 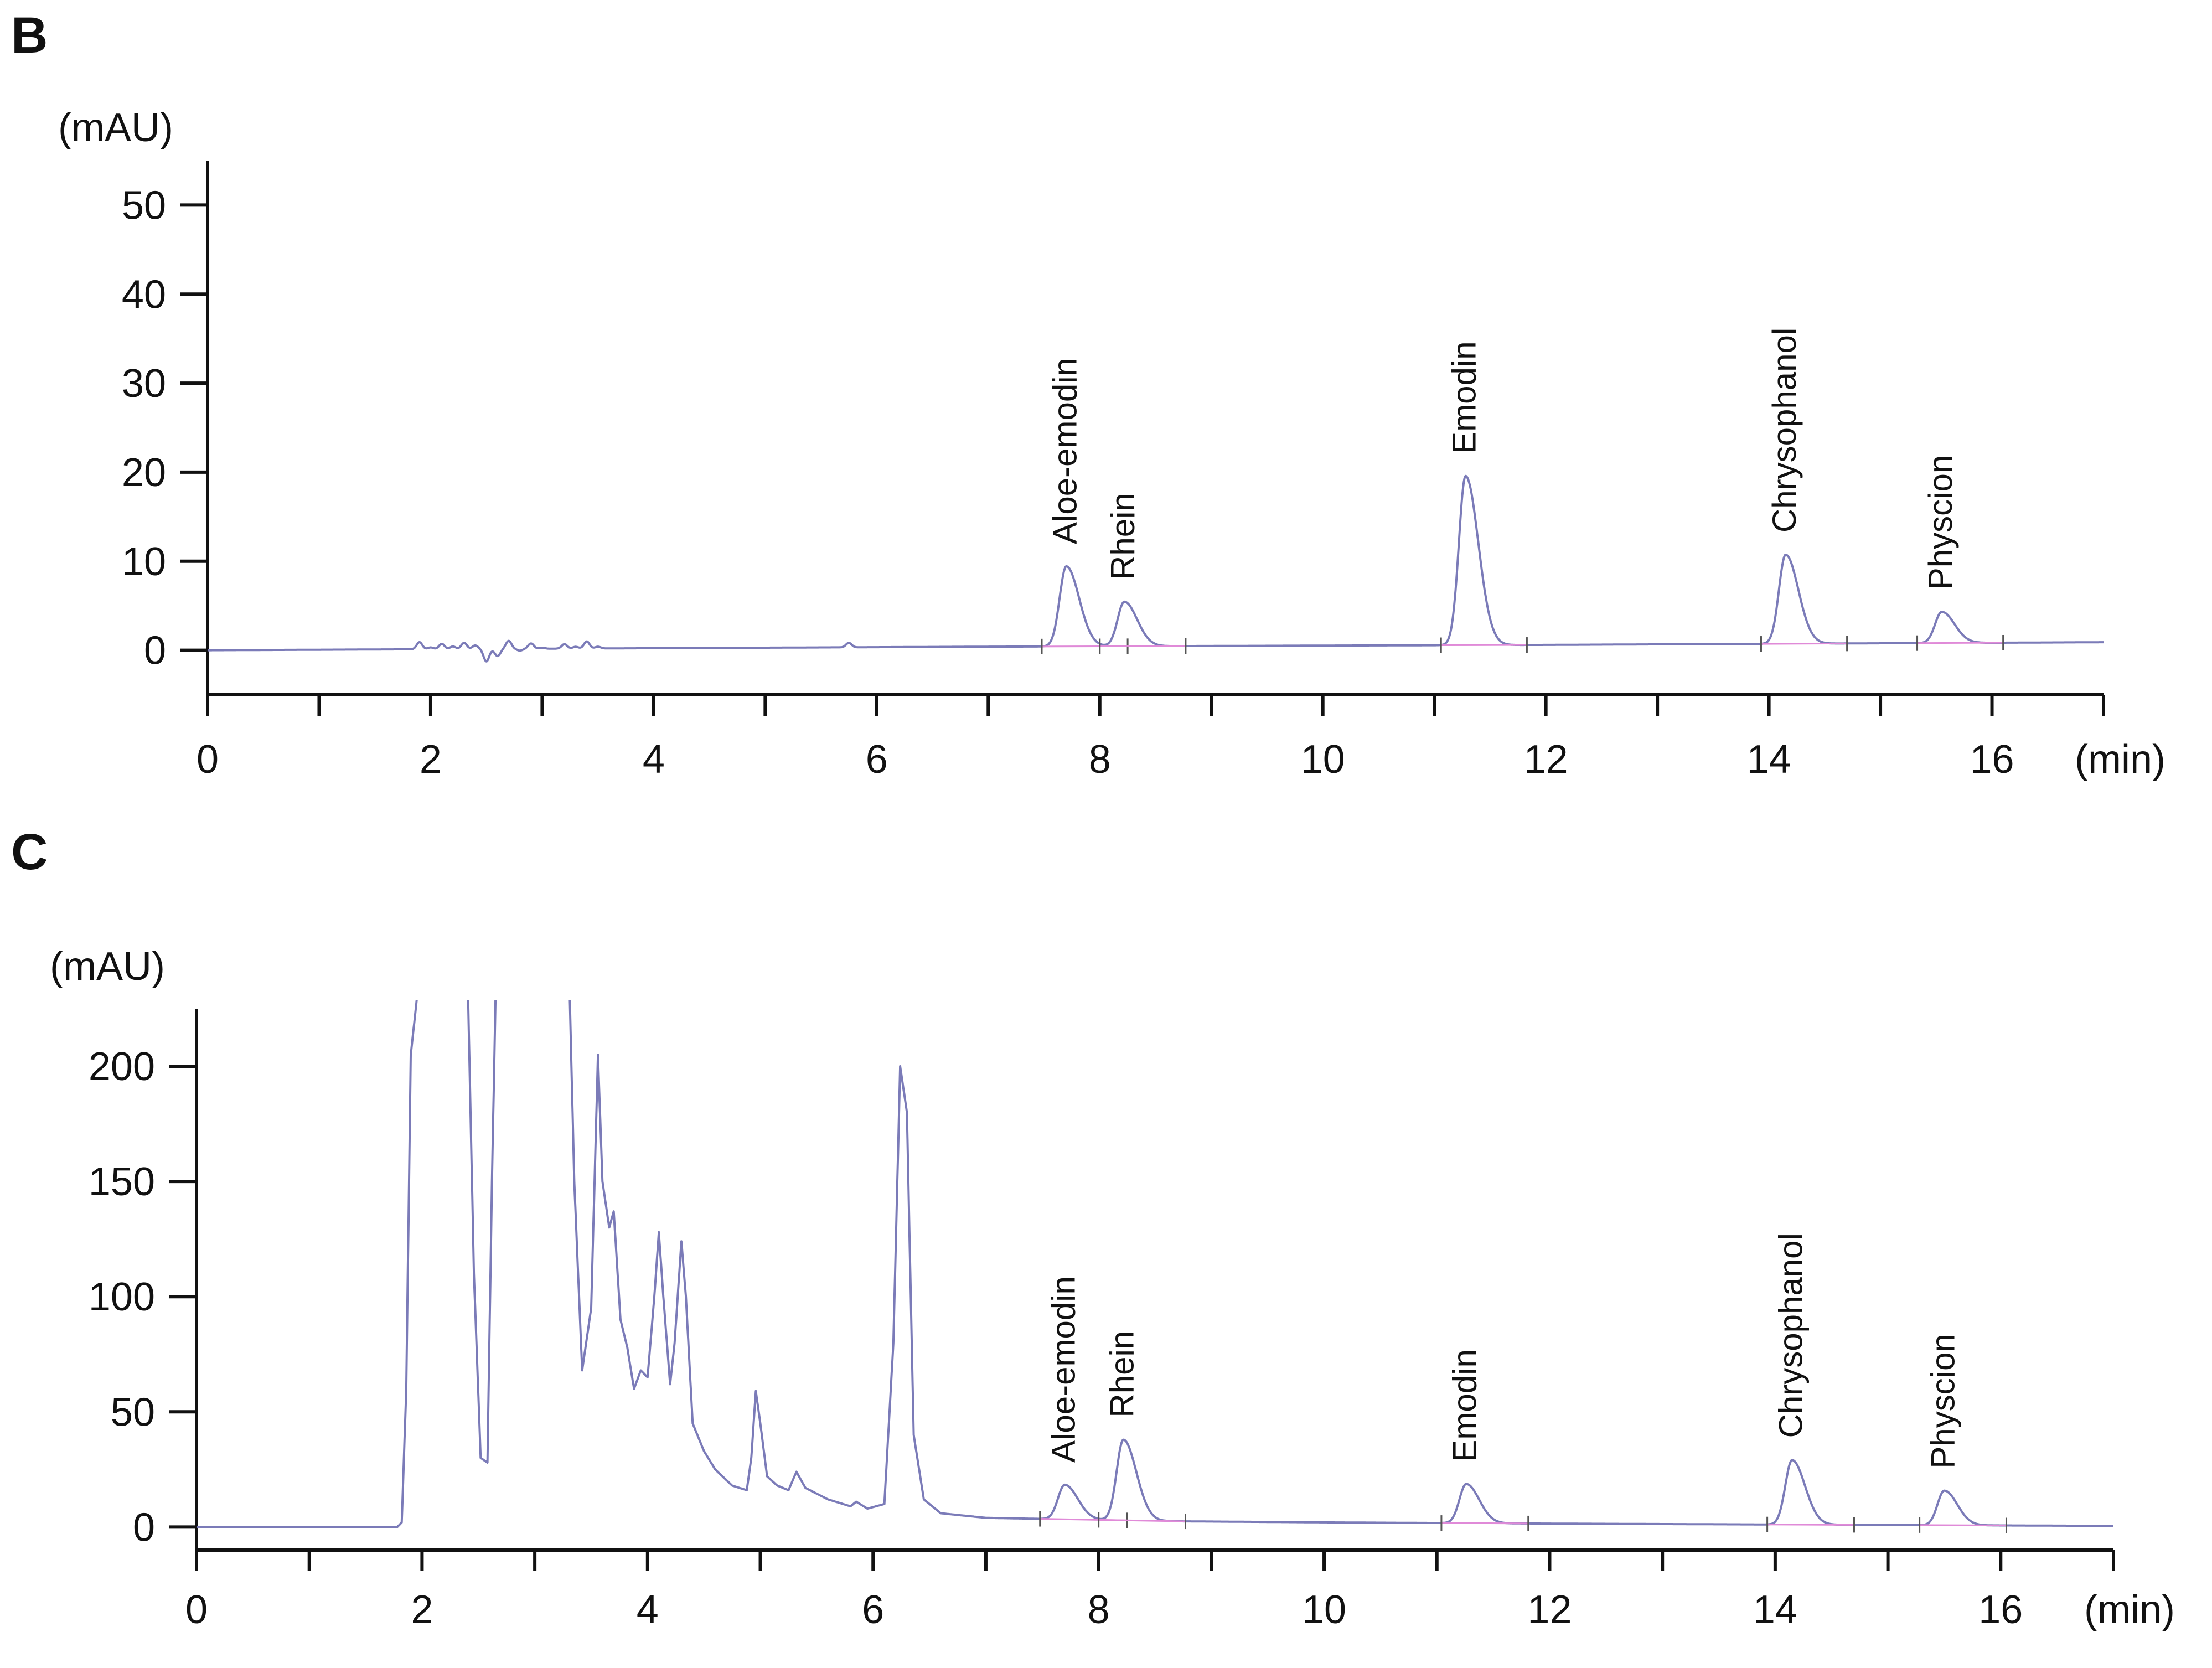 What do you see at coordinates (877, 759) in the screenshot?
I see `panel-b-x-tick-label: 6` at bounding box center [877, 759].